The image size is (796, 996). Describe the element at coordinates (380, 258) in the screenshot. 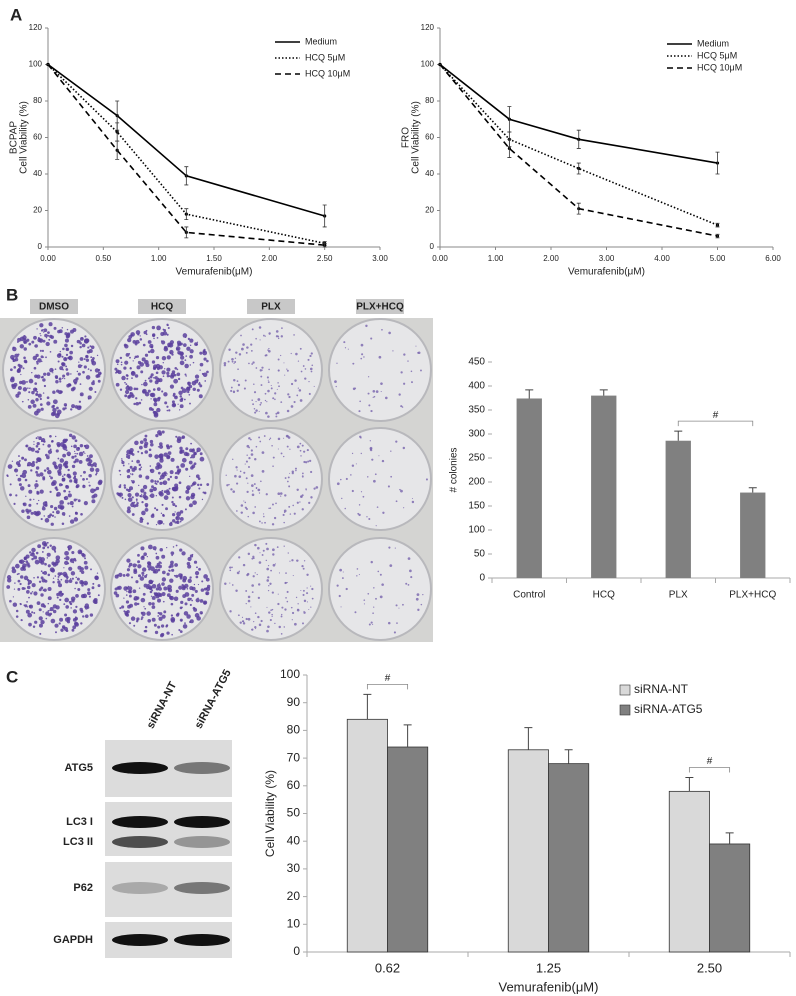

I see `x-tick-label: 3.00` at that location.